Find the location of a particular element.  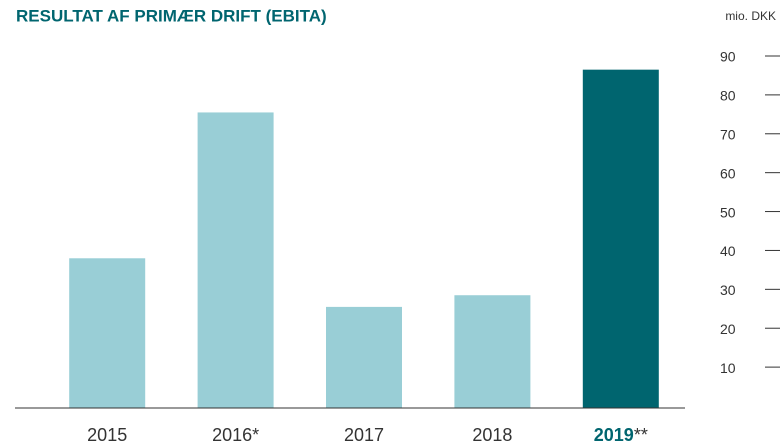

x-tick-label-highlight: 2019 is located at coordinates (614, 435).